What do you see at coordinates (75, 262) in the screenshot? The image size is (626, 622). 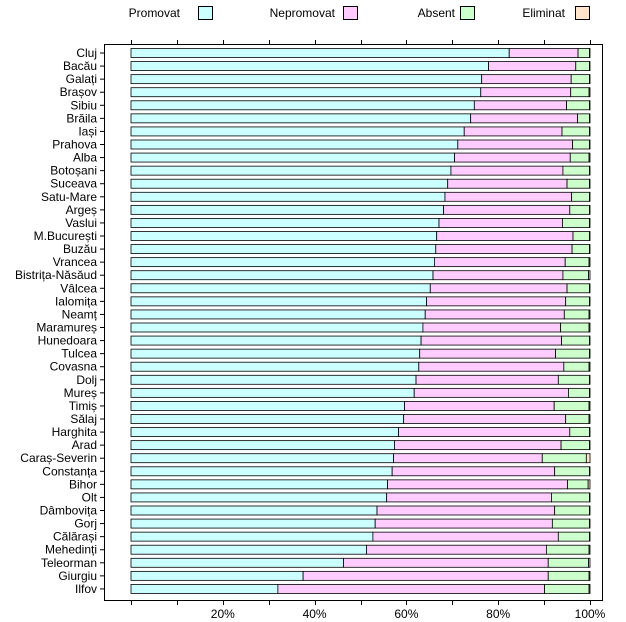 I see `y-tick-label: Vrancea` at bounding box center [75, 262].